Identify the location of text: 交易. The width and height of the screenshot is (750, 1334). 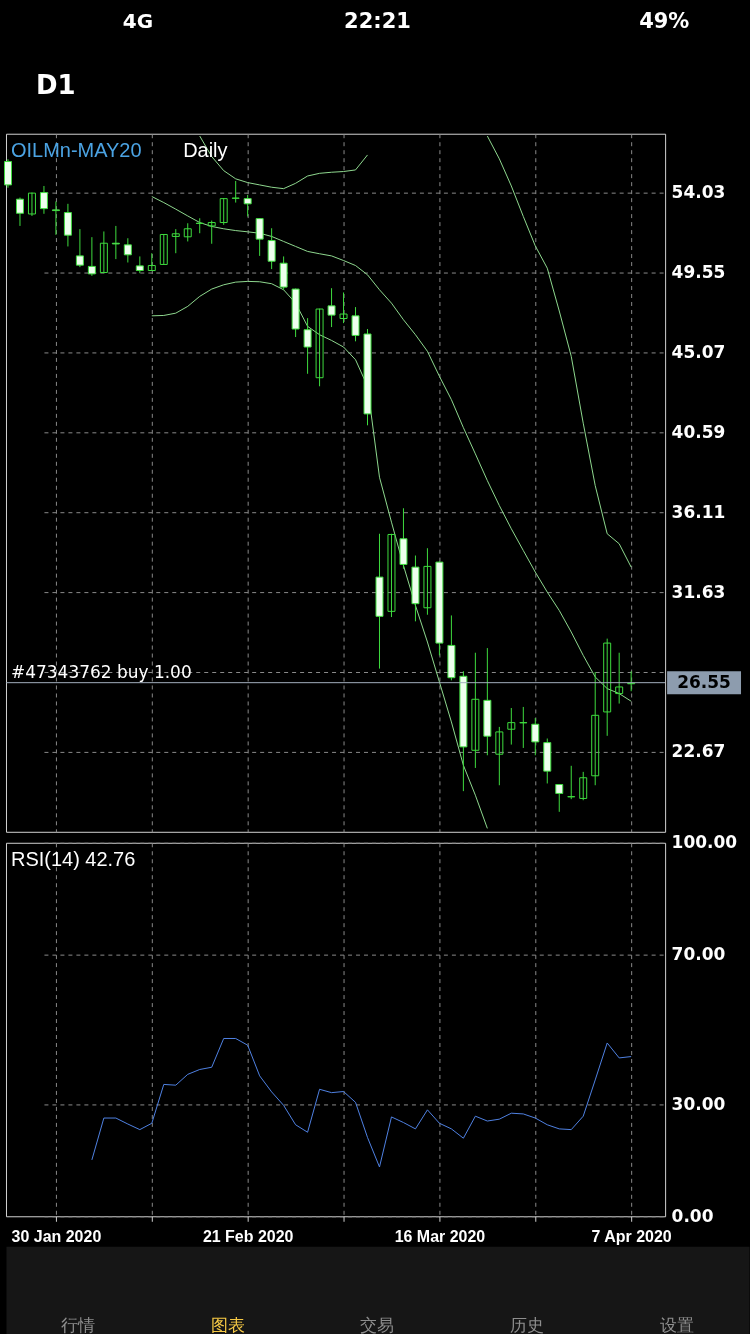
(377, 1324).